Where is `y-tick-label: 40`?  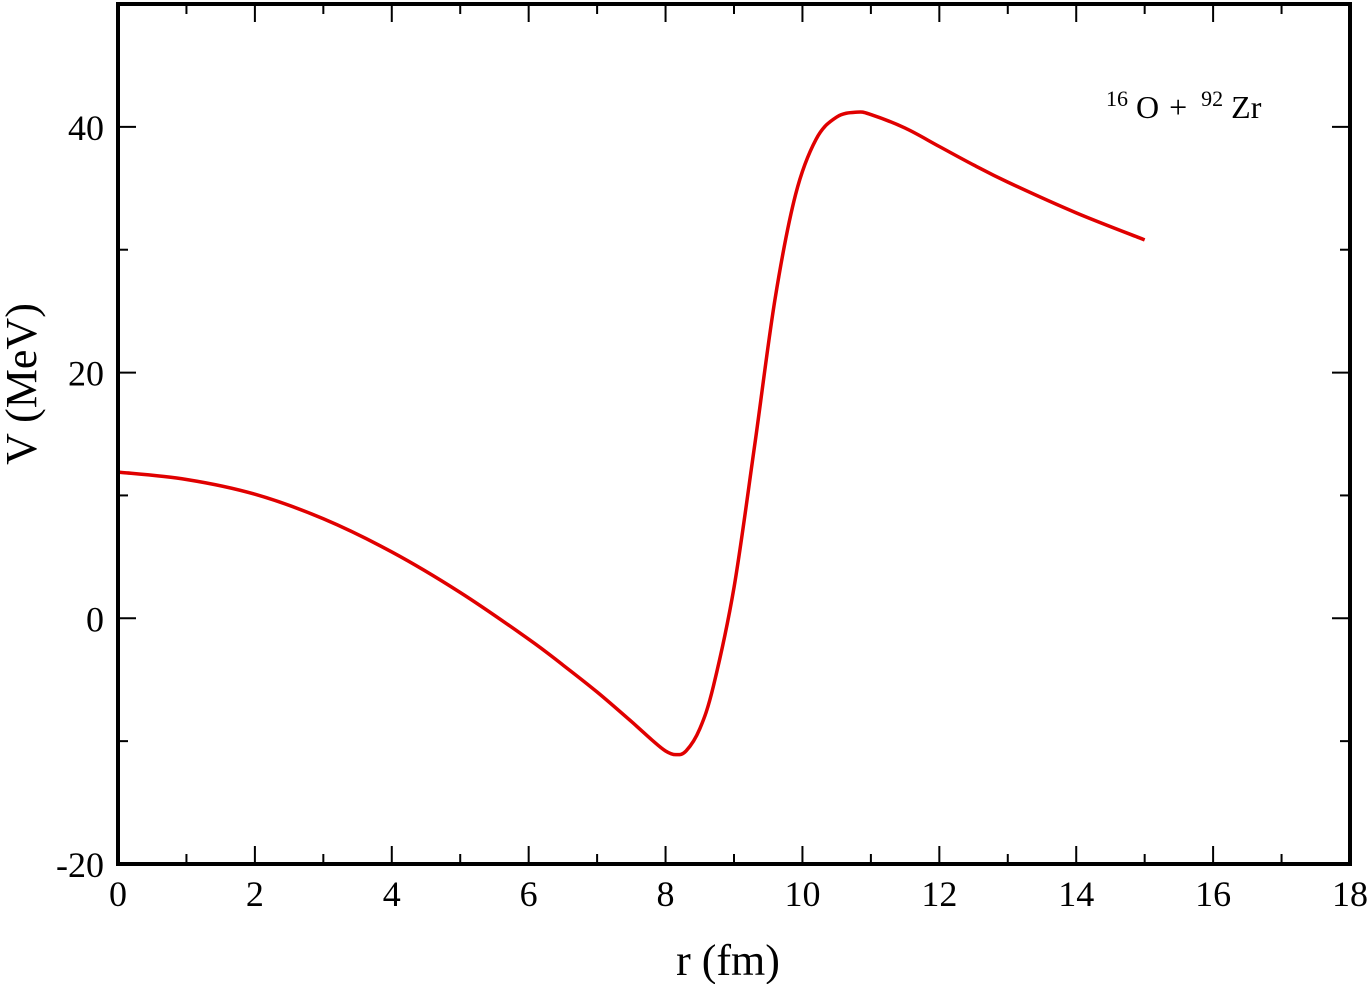
y-tick-label: 40 is located at coordinates (86, 128).